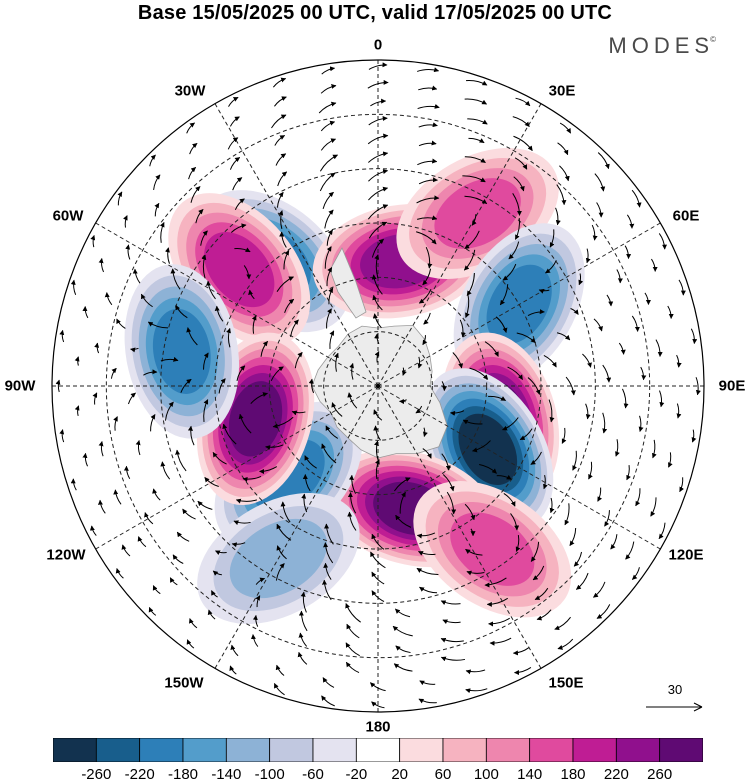 The image size is (750, 783). Describe the element at coordinates (378, 727) in the screenshot. I see `lon-label-180: 180` at that location.